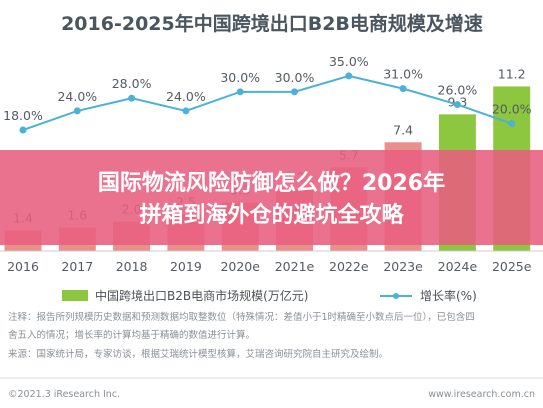 The width and height of the screenshot is (543, 408). What do you see at coordinates (403, 89) in the screenshot?
I see `growth-point-2023e` at bounding box center [403, 89].